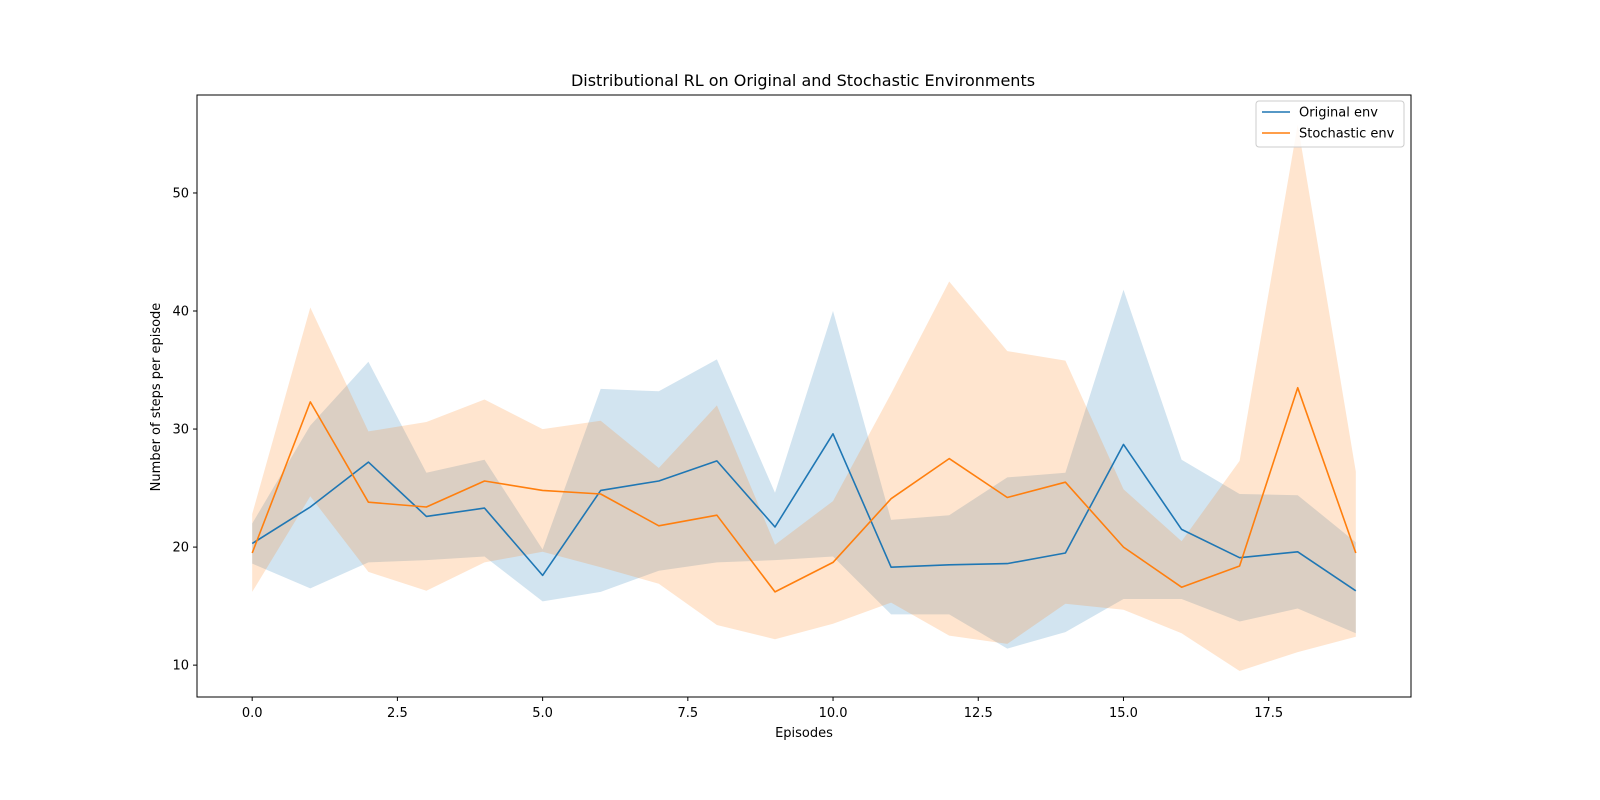 This screenshot has width=1600, height=800. I want to click on y-tick-label: 40, so click(180, 312).